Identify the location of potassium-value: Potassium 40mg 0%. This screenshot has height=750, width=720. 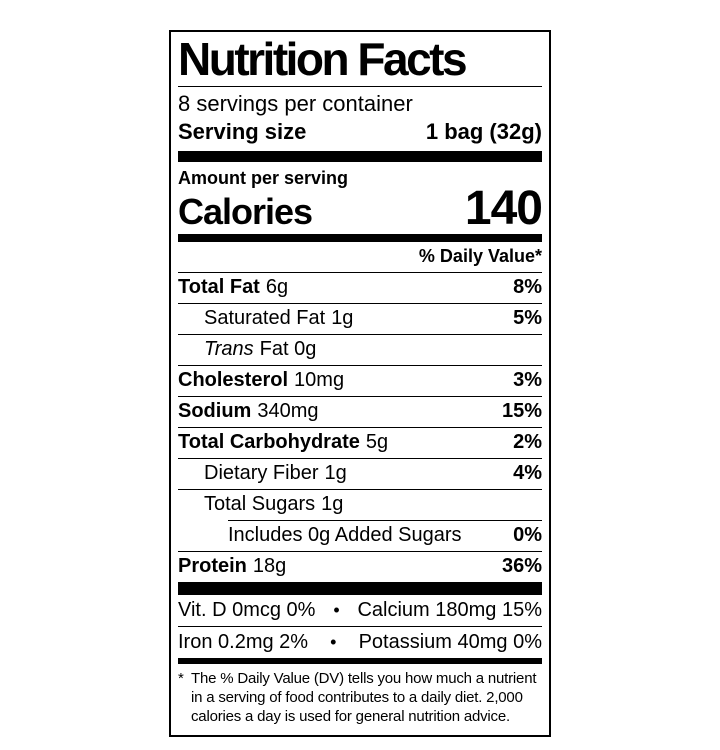
(450, 642).